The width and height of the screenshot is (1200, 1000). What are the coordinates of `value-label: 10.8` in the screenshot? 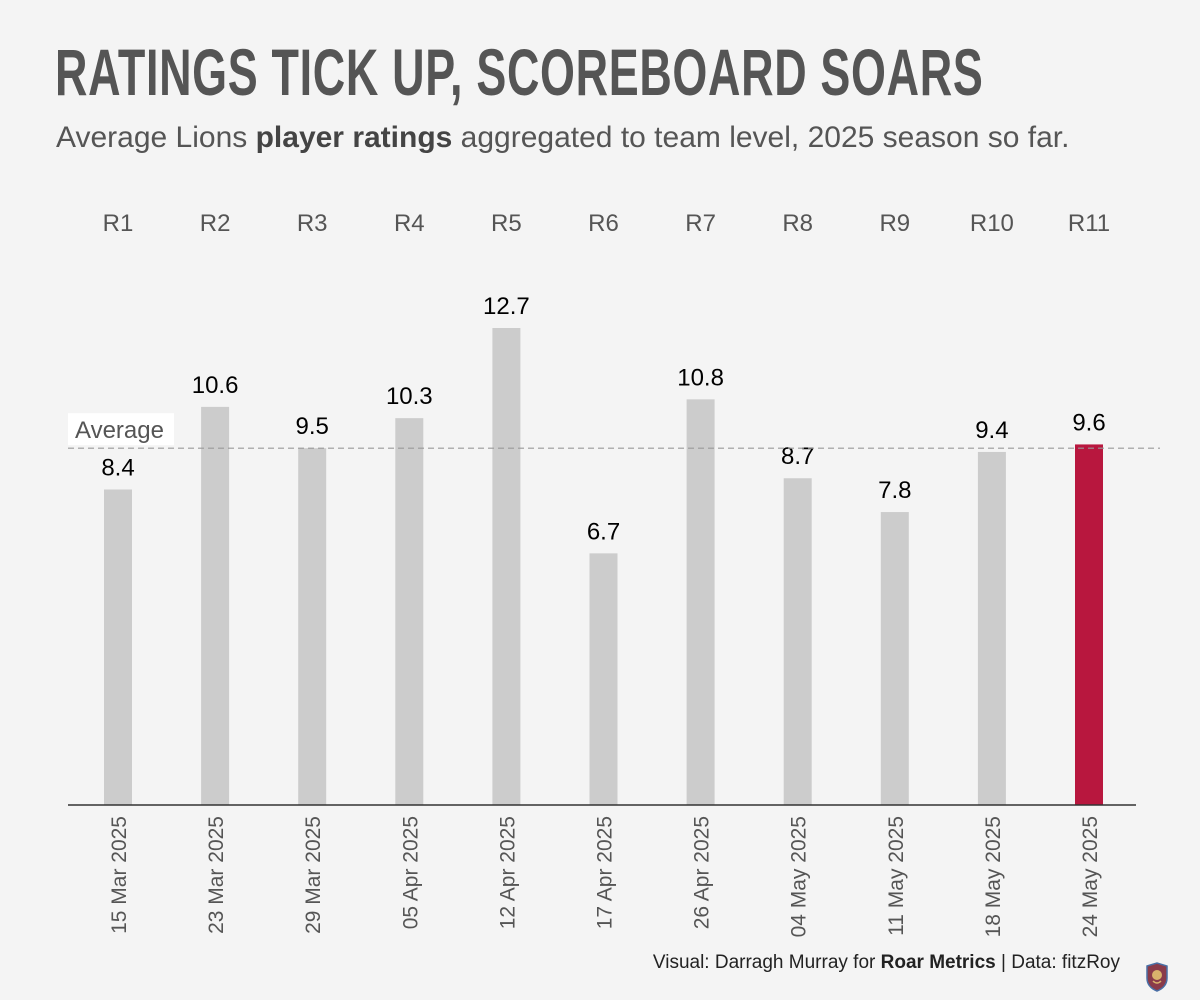 It's located at (700, 377).